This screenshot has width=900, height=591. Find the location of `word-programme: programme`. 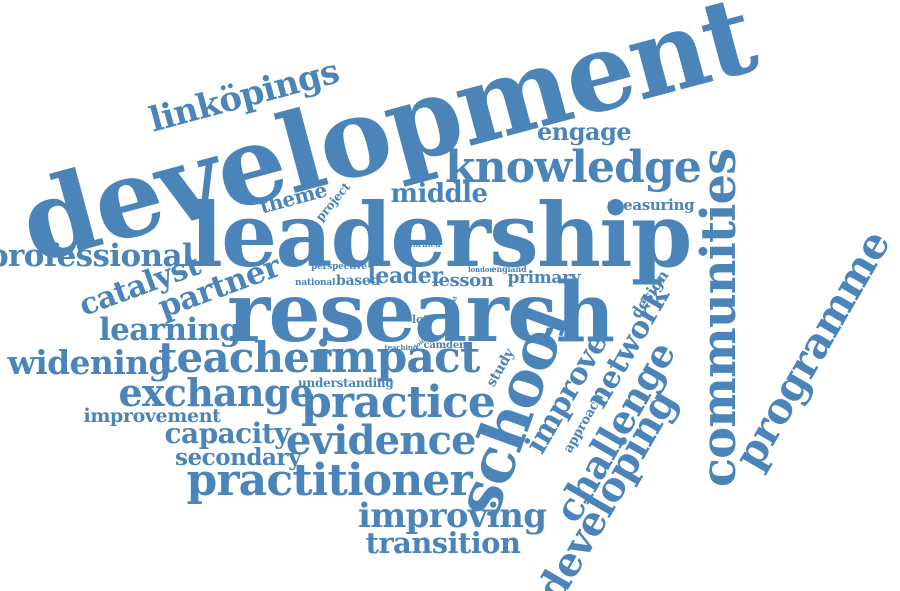

word-programme: programme is located at coordinates (811, 350).